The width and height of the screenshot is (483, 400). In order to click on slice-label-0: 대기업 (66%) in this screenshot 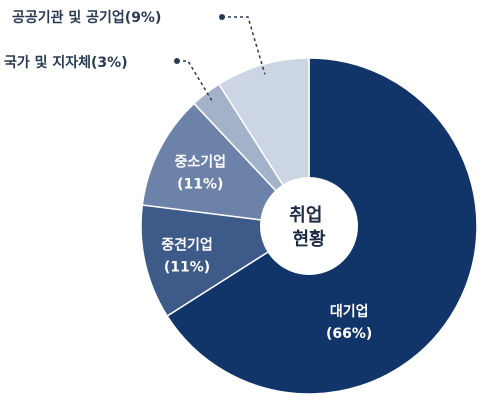, I will do `click(349, 323)`.